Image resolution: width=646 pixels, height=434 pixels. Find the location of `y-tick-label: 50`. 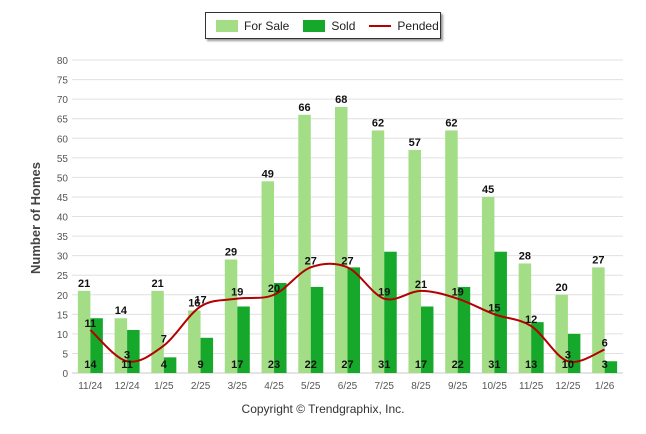

y-tick-label: 50 is located at coordinates (63, 178).